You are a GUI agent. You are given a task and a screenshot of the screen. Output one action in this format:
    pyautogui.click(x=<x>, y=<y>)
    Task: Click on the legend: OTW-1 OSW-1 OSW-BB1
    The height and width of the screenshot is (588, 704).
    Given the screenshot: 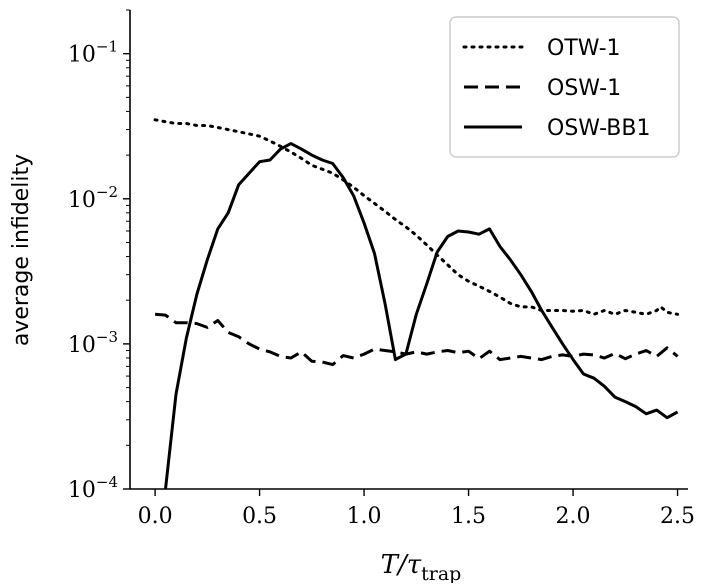 What is the action you would take?
    pyautogui.click(x=564, y=87)
    